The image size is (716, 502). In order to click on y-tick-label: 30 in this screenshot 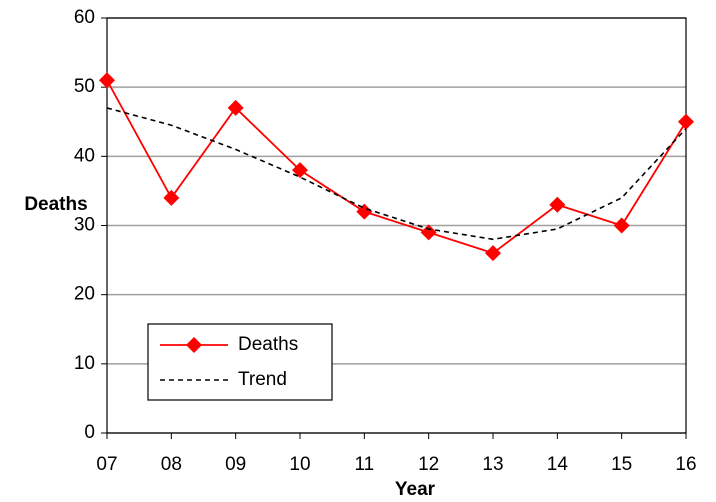, I will do `click(84, 225)`.